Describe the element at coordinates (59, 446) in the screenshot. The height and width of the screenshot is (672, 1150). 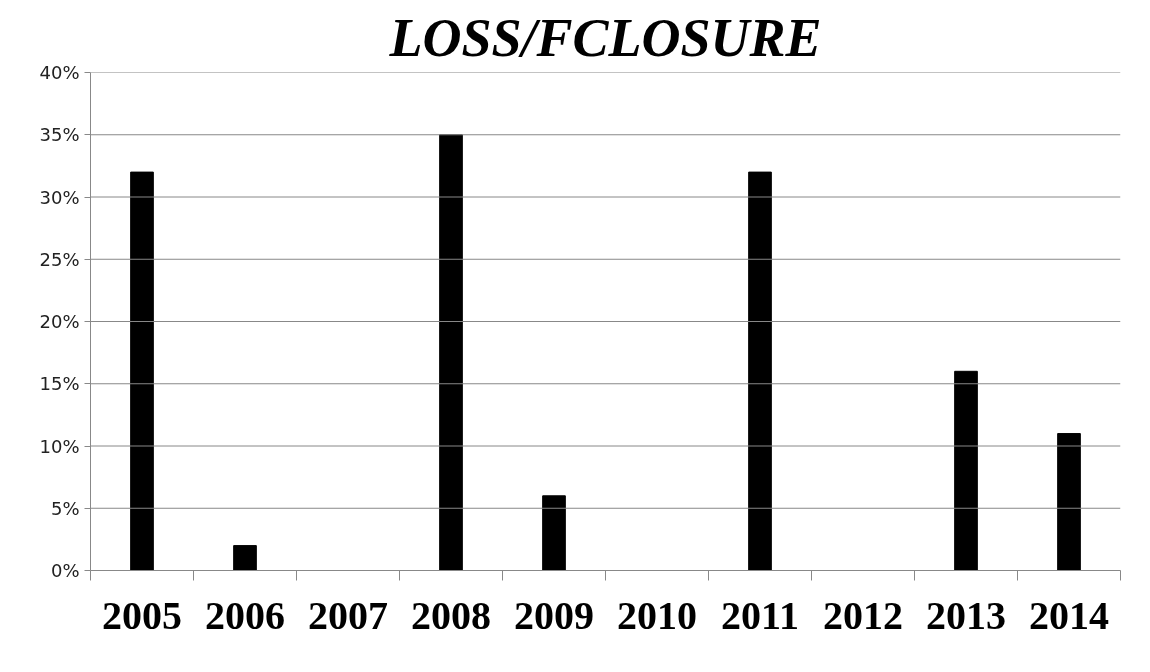
I see `y-tick-label: 10%` at that location.